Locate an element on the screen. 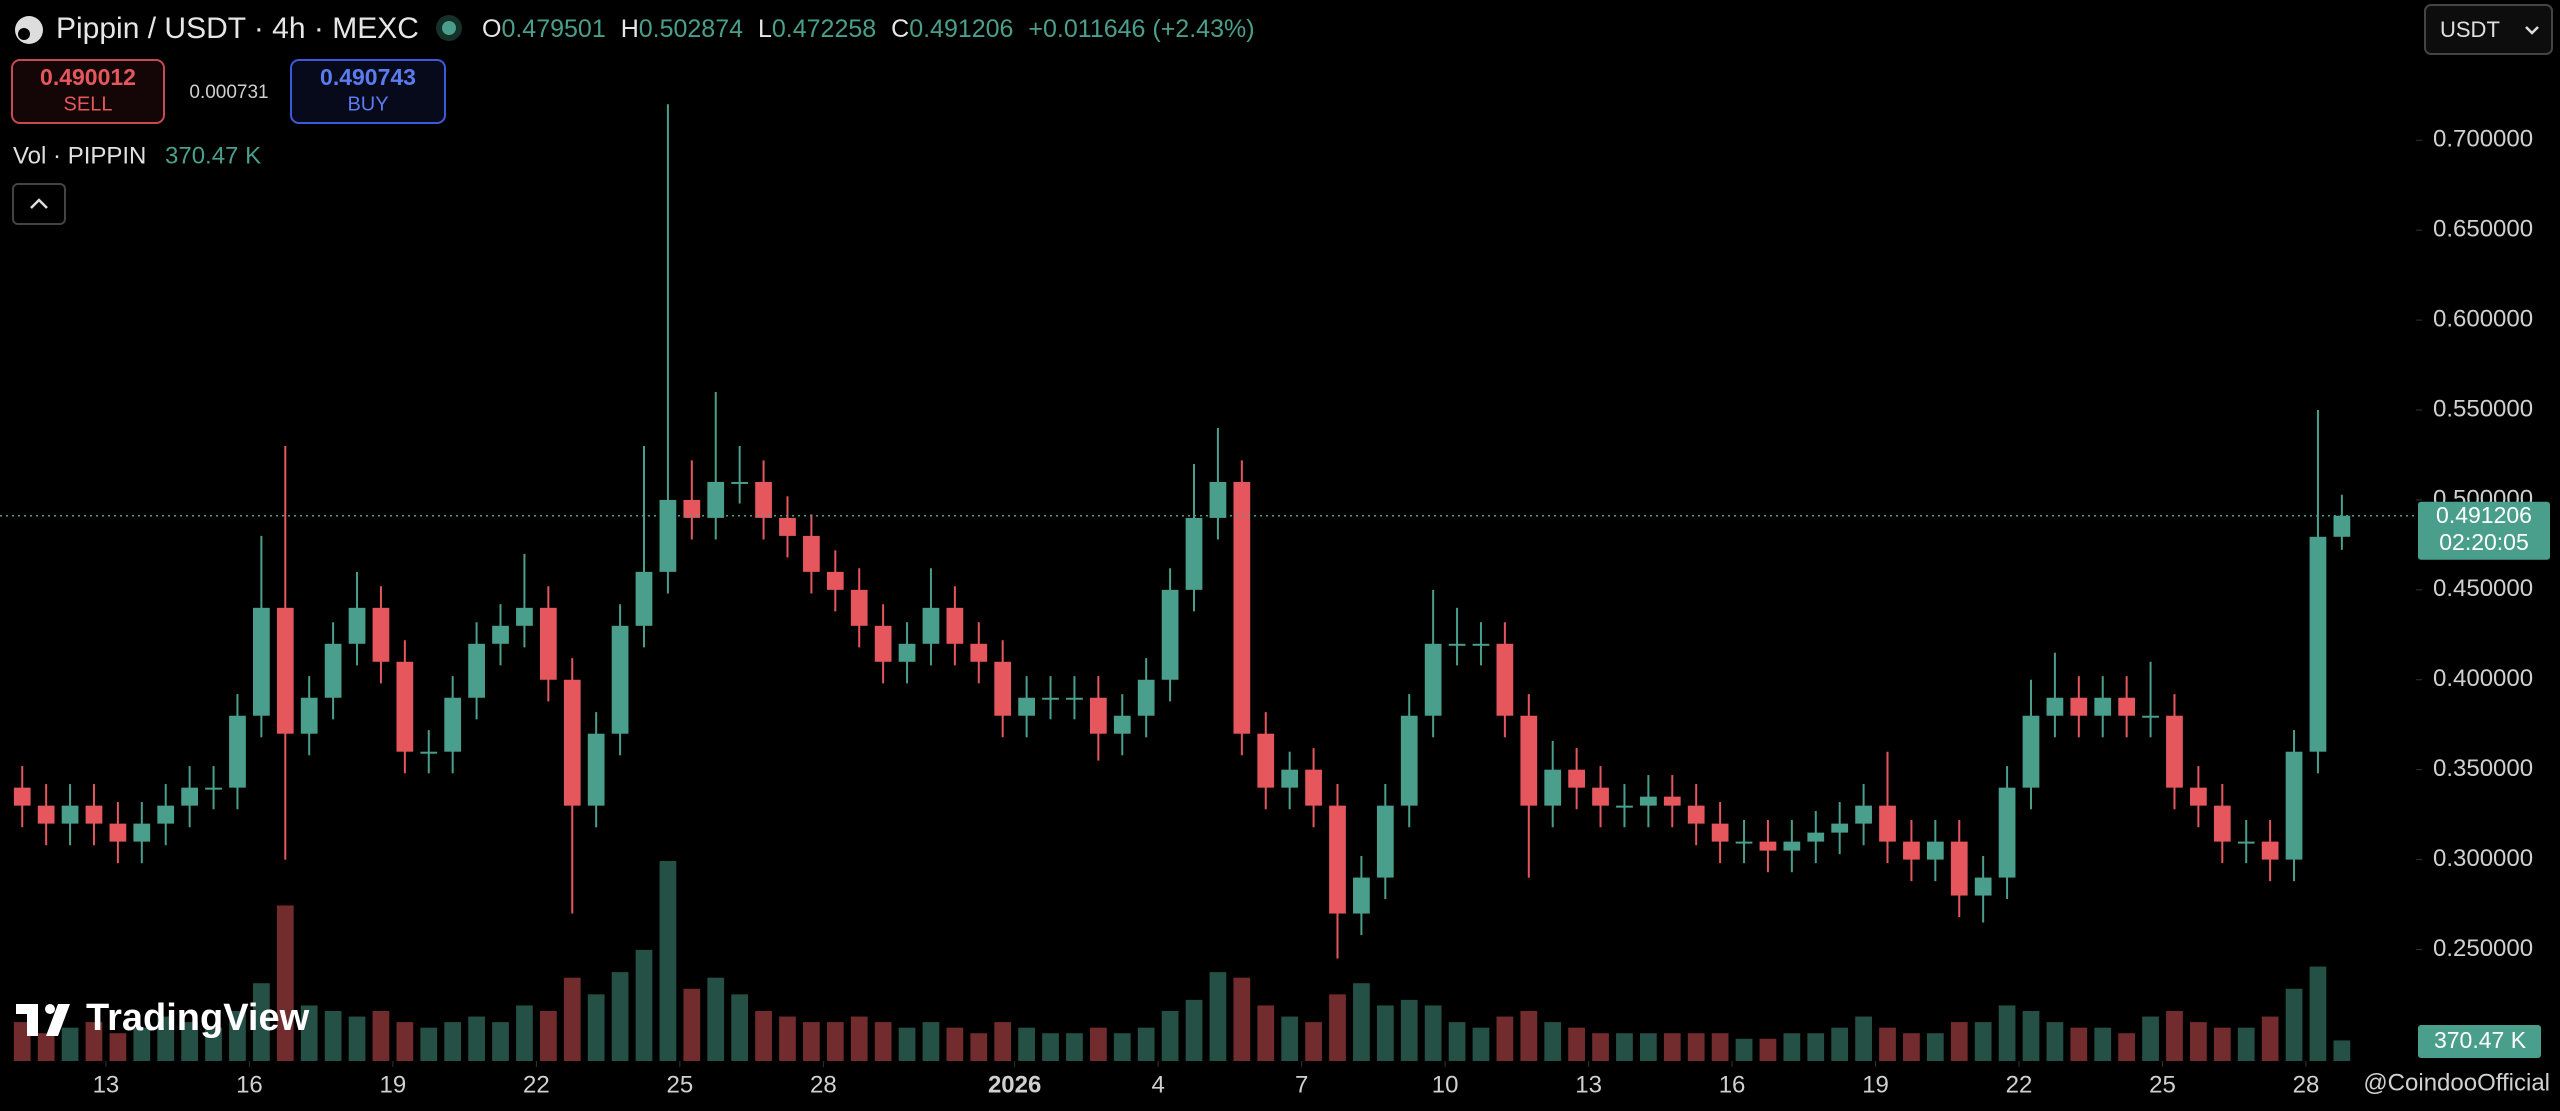 Image resolution: width=2560 pixels, height=1111 pixels. currency: USDT is located at coordinates (2470, 29).